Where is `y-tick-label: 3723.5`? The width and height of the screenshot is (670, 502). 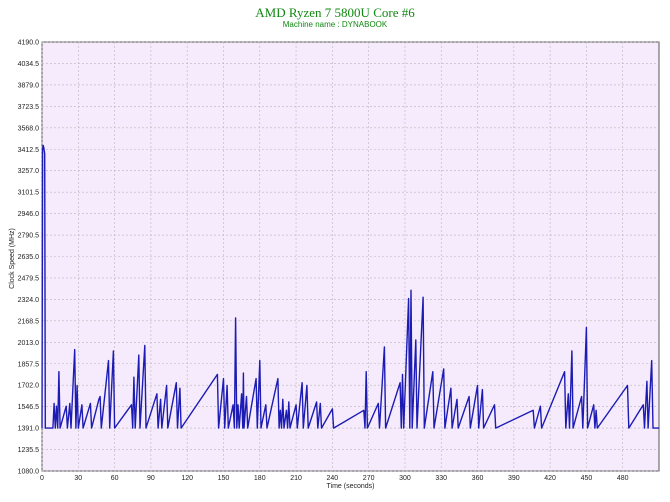 y-tick-label: 3723.5 is located at coordinates (29, 107).